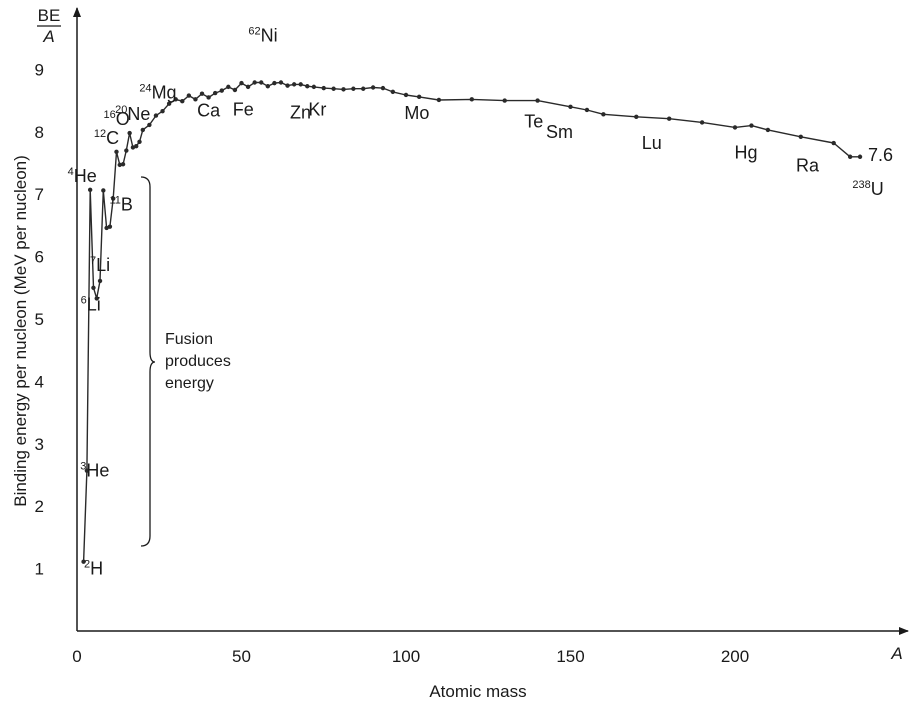 This screenshot has height=706, width=911. Describe the element at coordinates (867, 189) in the screenshot. I see `element-label-238u: 238U` at that location.